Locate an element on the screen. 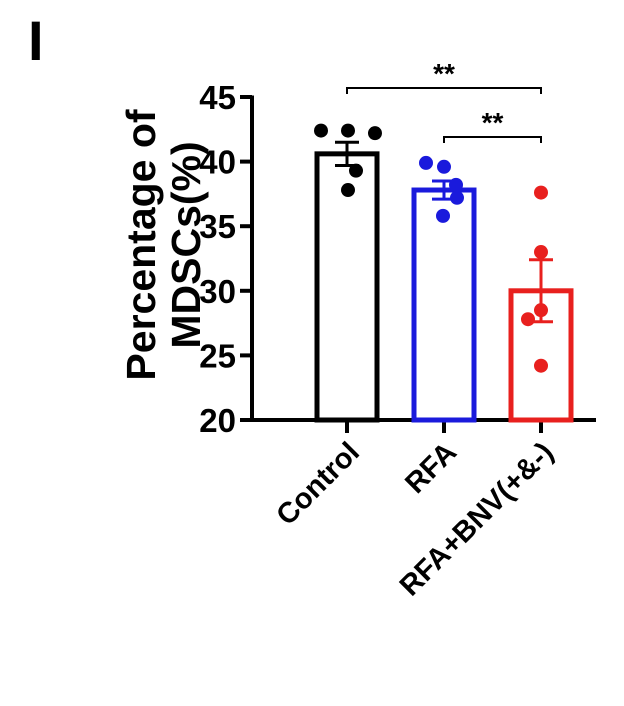 Image resolution: width=624 pixels, height=706 pixels. y-tick-label: 45 is located at coordinates (217, 97).